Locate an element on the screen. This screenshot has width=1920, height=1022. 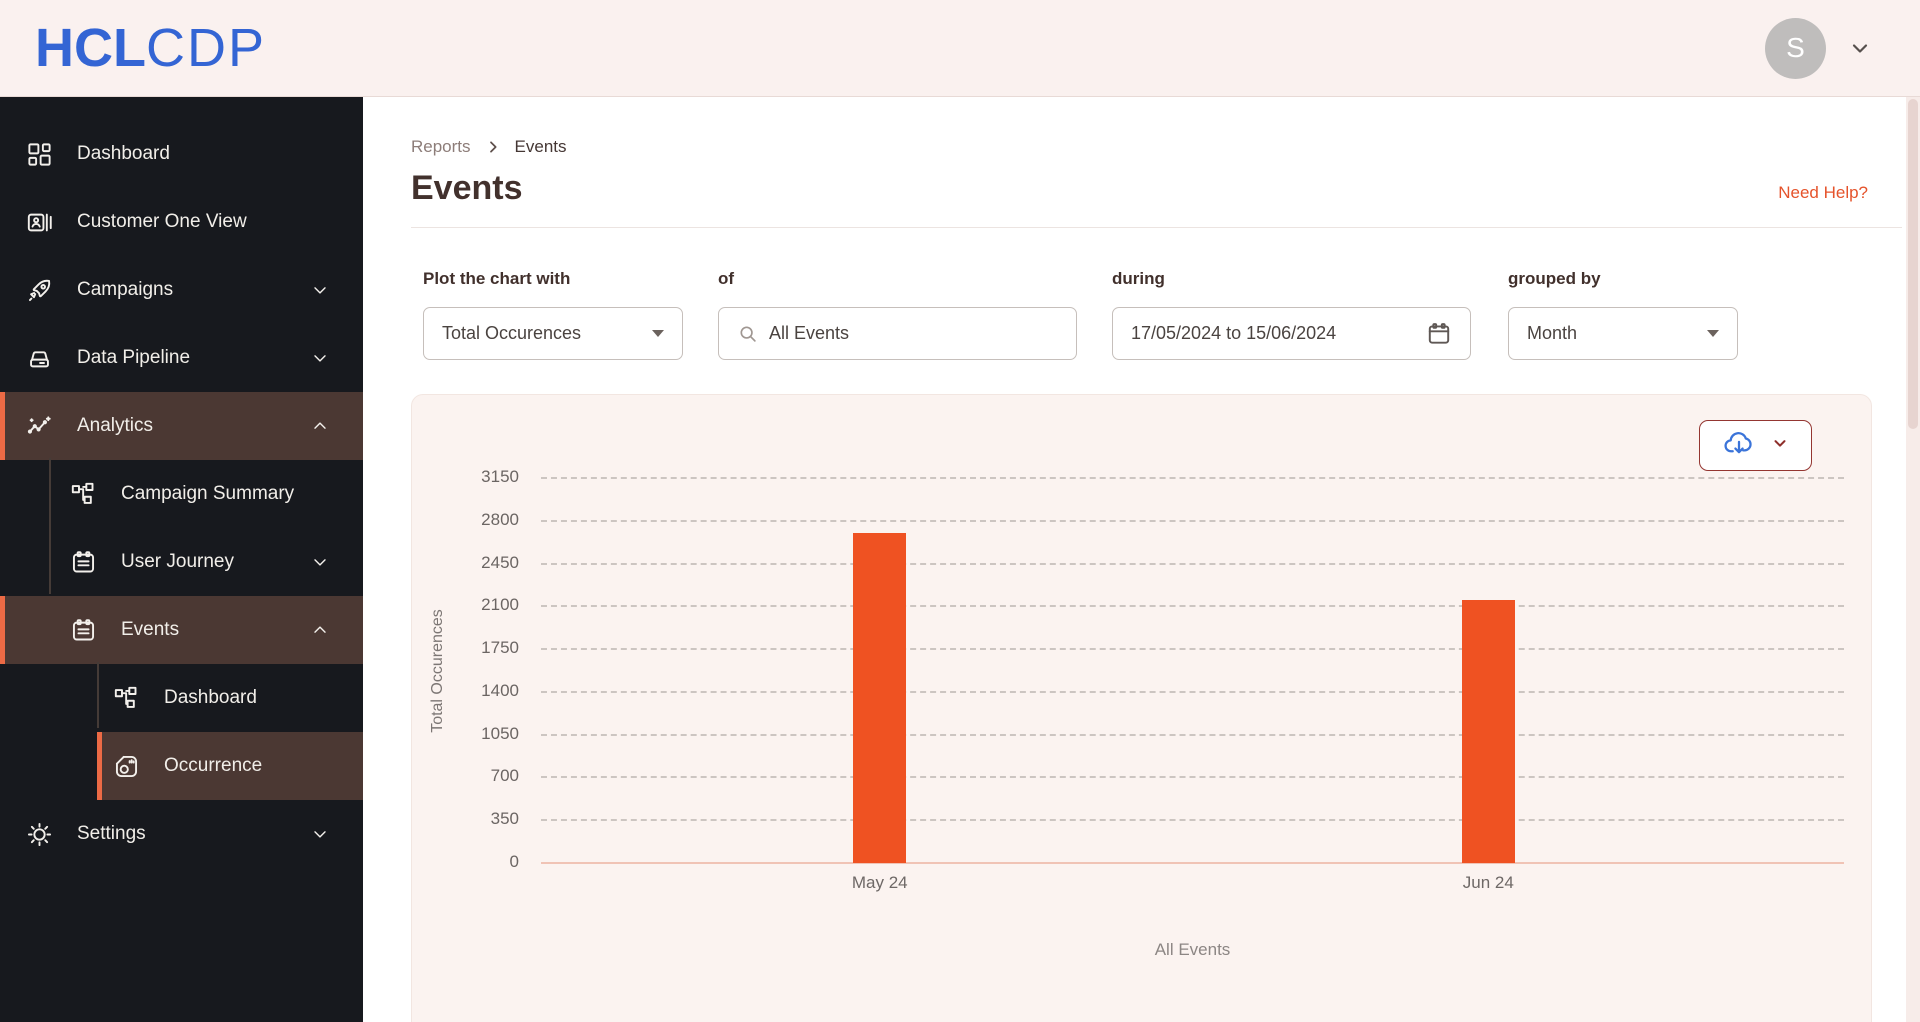
gear-icon is located at coordinates (39, 834).